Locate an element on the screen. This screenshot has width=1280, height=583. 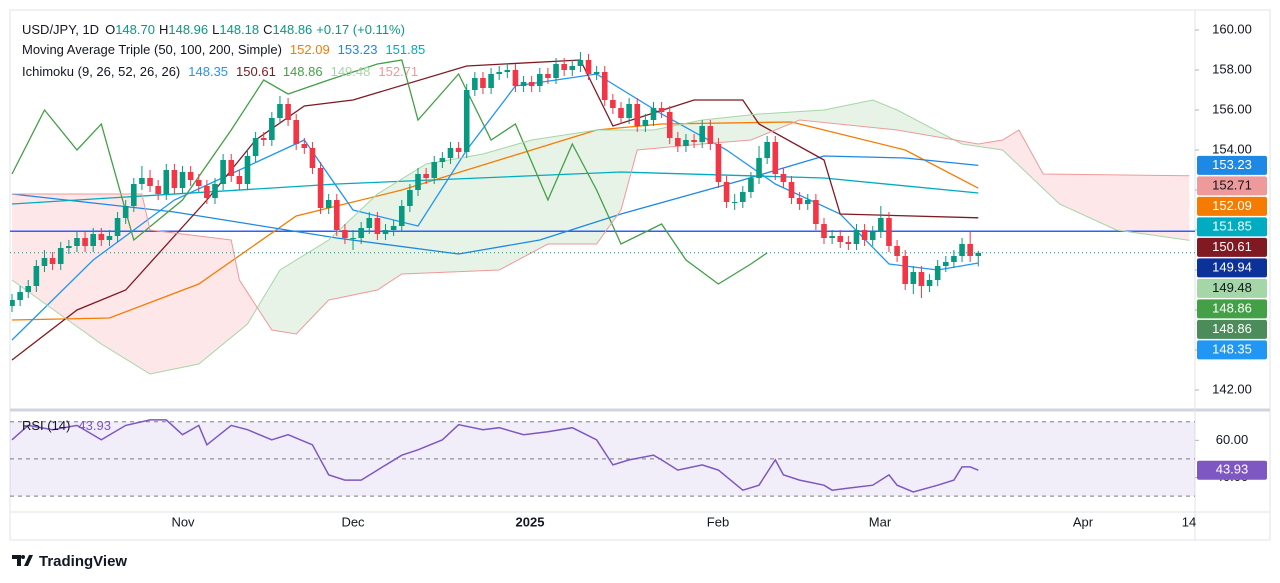
ichimoku-title: Ichimoku (9, 26, 52, 26, 26) is located at coordinates (101, 71).